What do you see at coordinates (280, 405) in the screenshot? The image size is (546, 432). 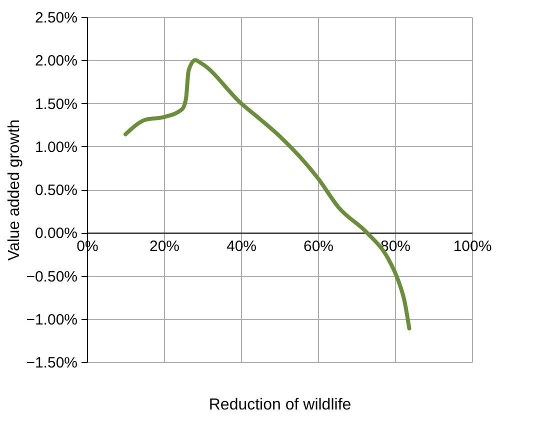 I see `x-axis-title: Reduction of wildlife` at bounding box center [280, 405].